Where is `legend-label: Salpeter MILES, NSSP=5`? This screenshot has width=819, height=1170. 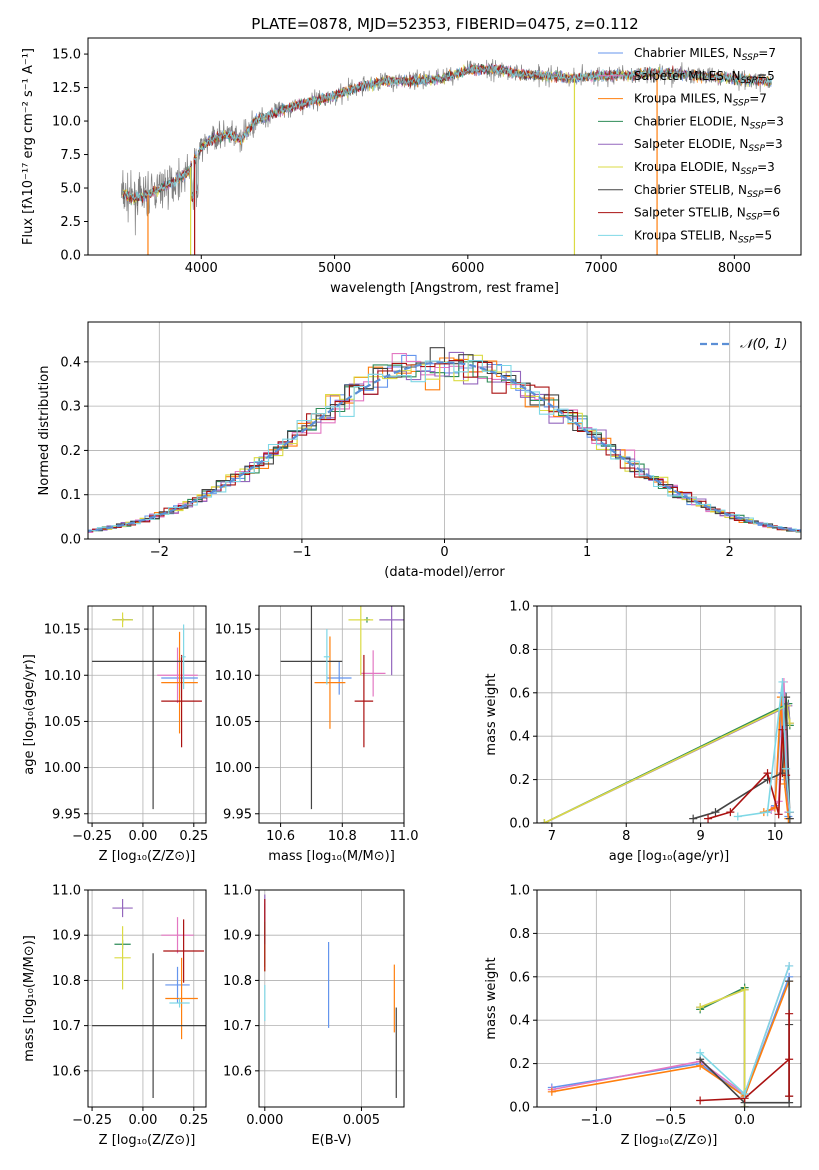
legend-label: Salpeter MILES, NSSP=5 is located at coordinates (704, 77).